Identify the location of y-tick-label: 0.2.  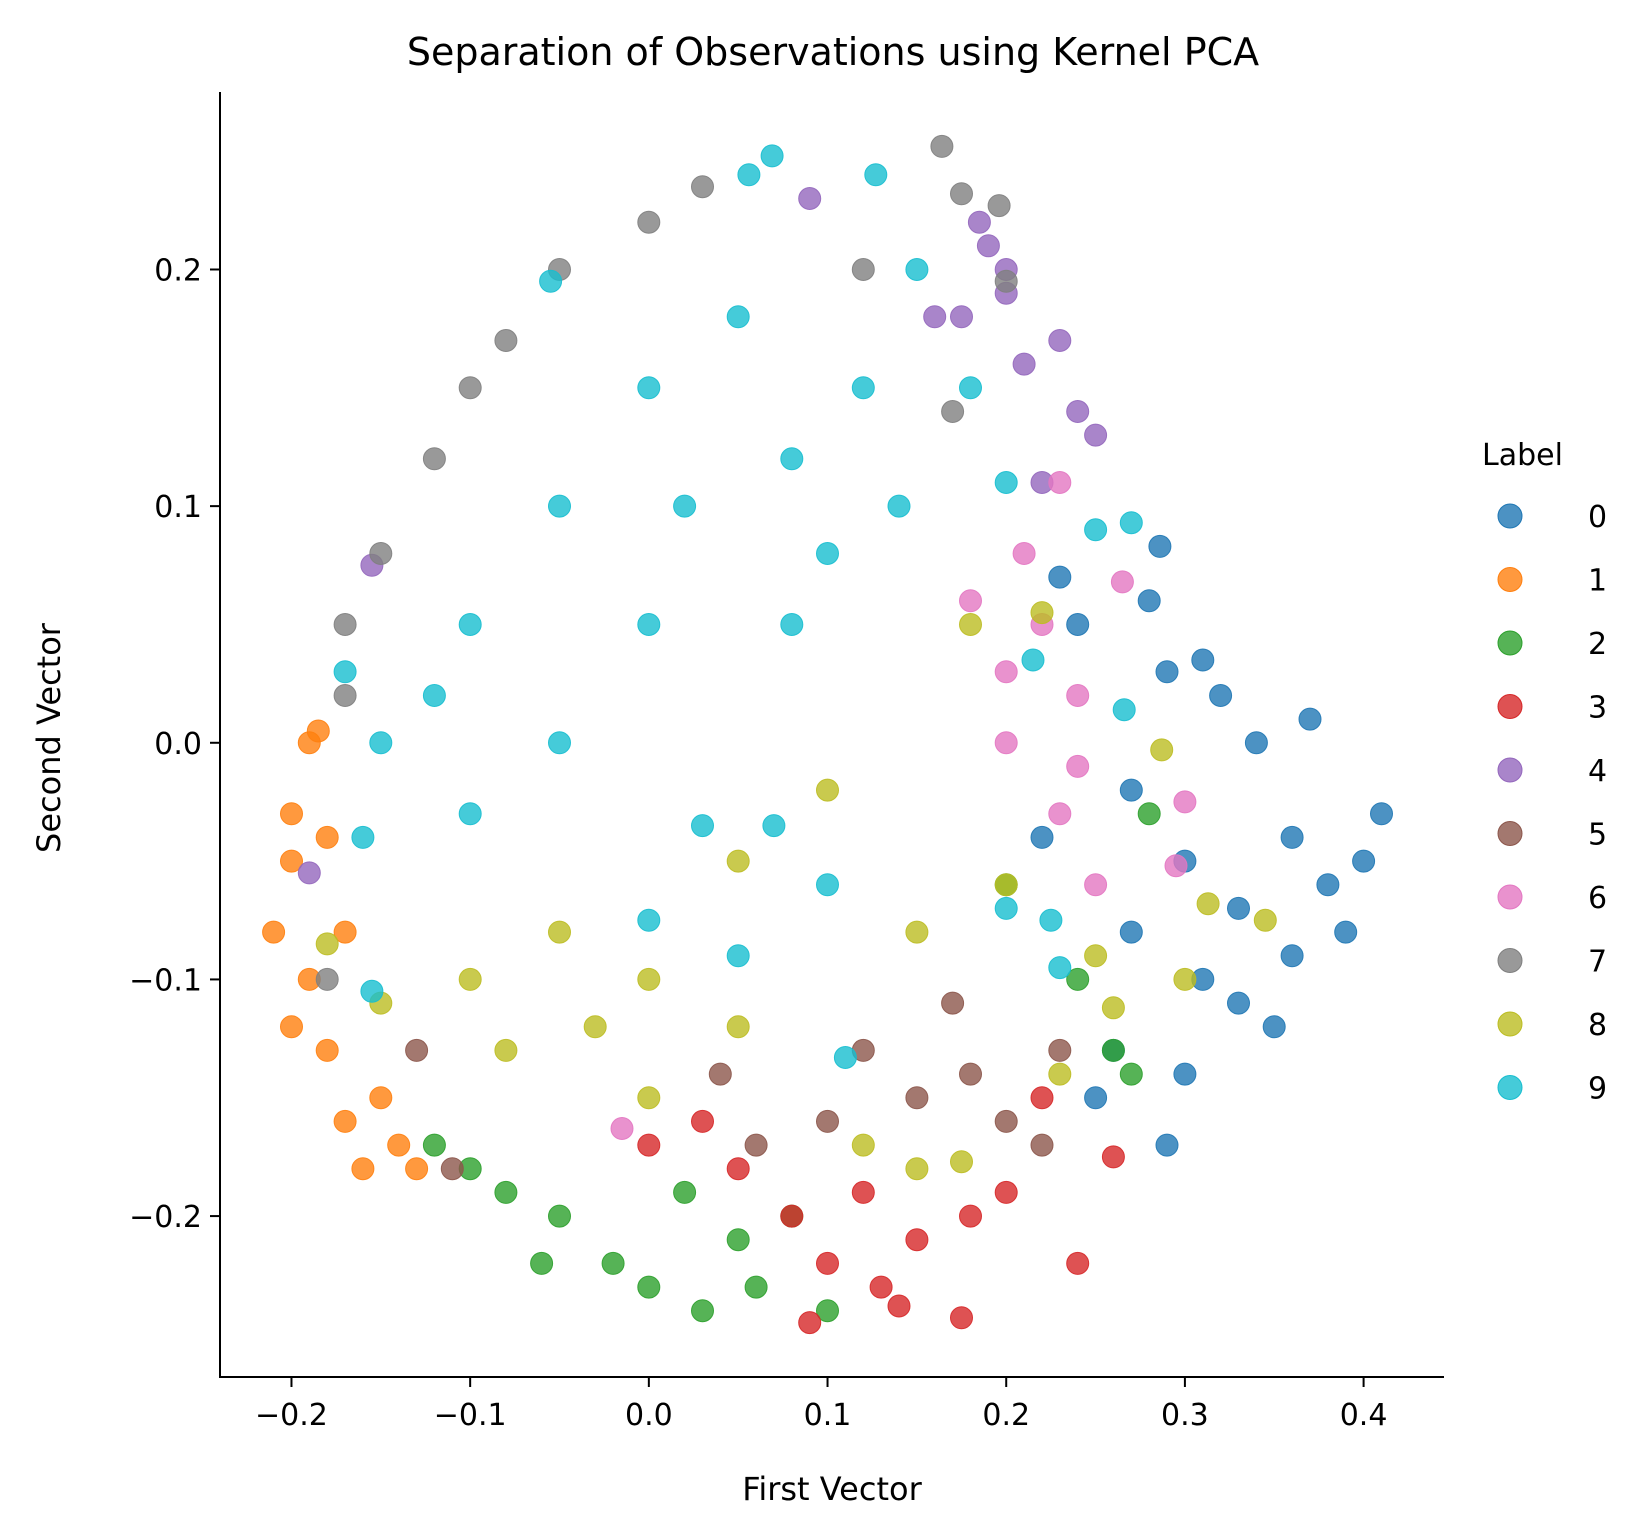
(178, 270).